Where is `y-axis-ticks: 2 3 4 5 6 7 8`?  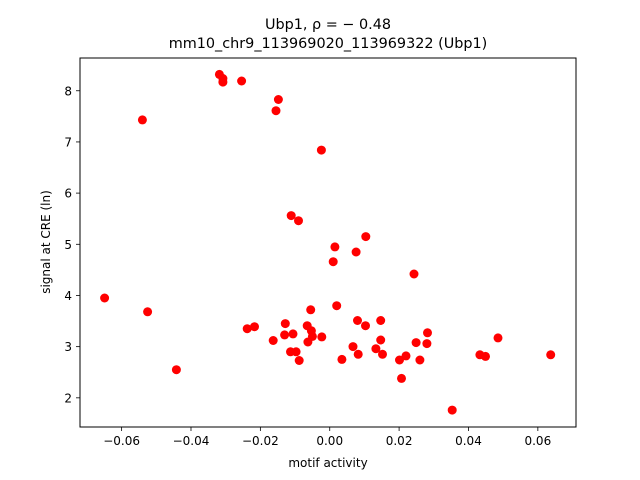
y-axis-ticks: 2 3 4 5 6 7 8 is located at coordinates (72, 244).